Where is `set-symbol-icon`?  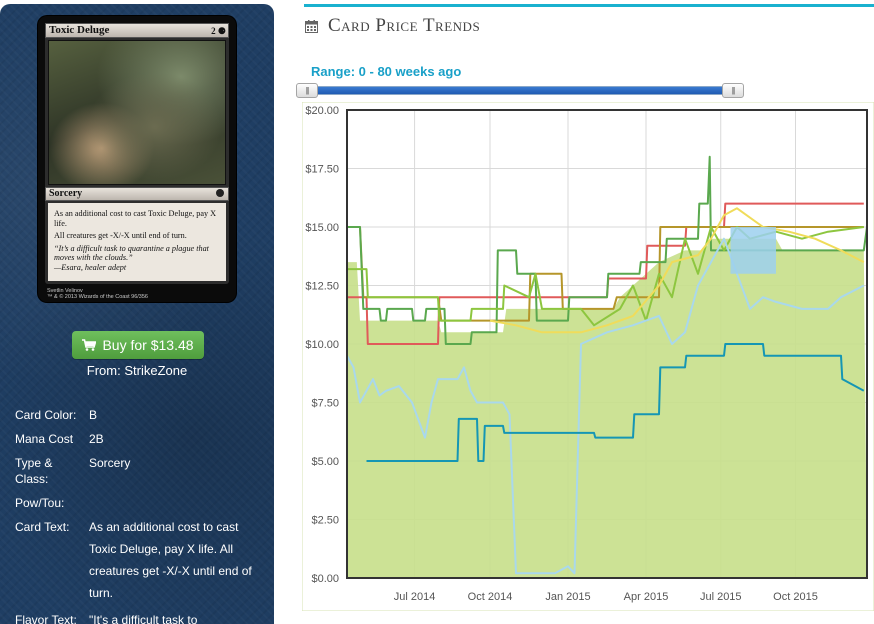
set-symbol-icon is located at coordinates (220, 193).